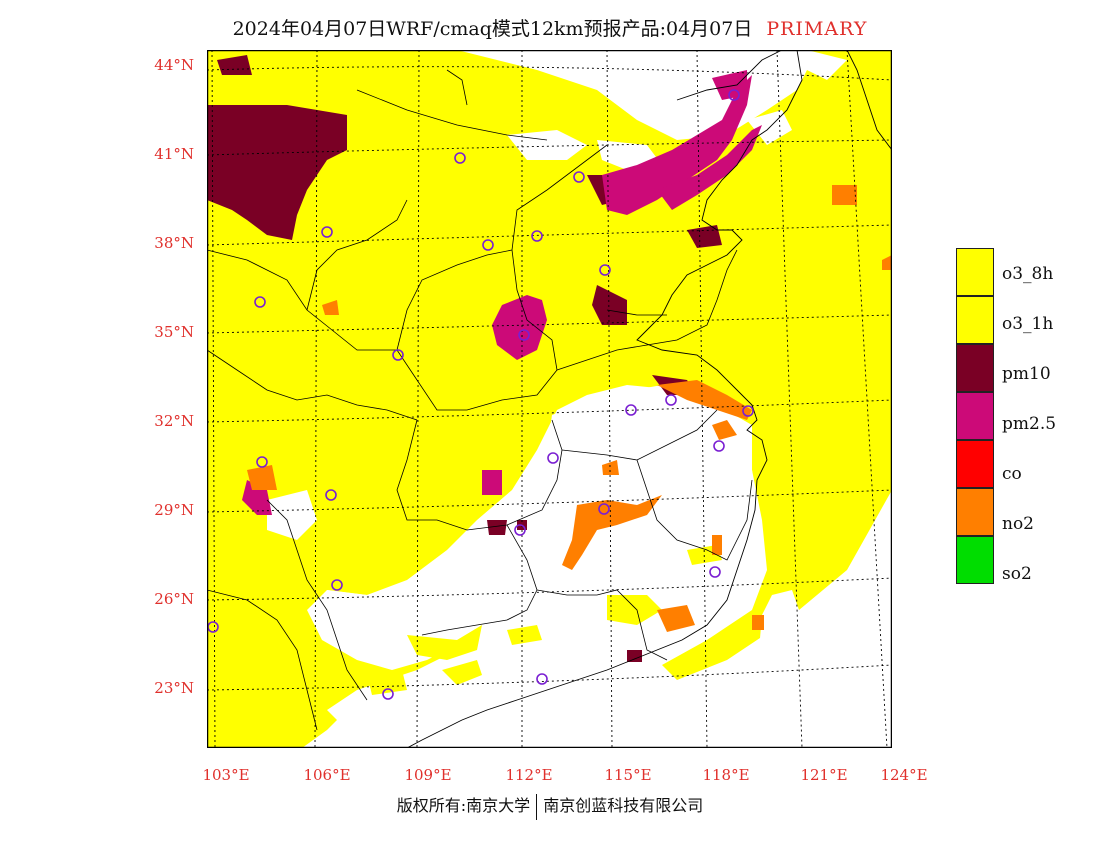 The height and width of the screenshot is (850, 1100). What do you see at coordinates (174, 154) in the screenshot?
I see `lat-label-41: 41°N` at bounding box center [174, 154].